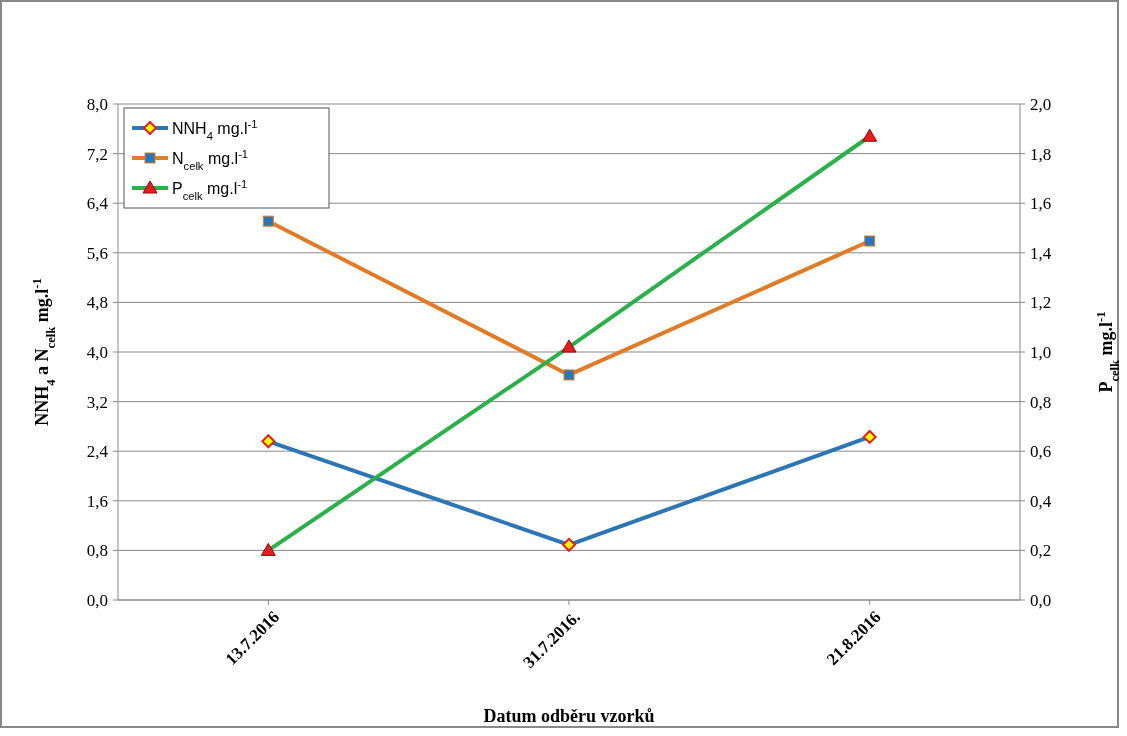 Image resolution: width=1127 pixels, height=736 pixels. Describe the element at coordinates (1041, 551) in the screenshot. I see `y2-tick-label: 0,2` at that location.